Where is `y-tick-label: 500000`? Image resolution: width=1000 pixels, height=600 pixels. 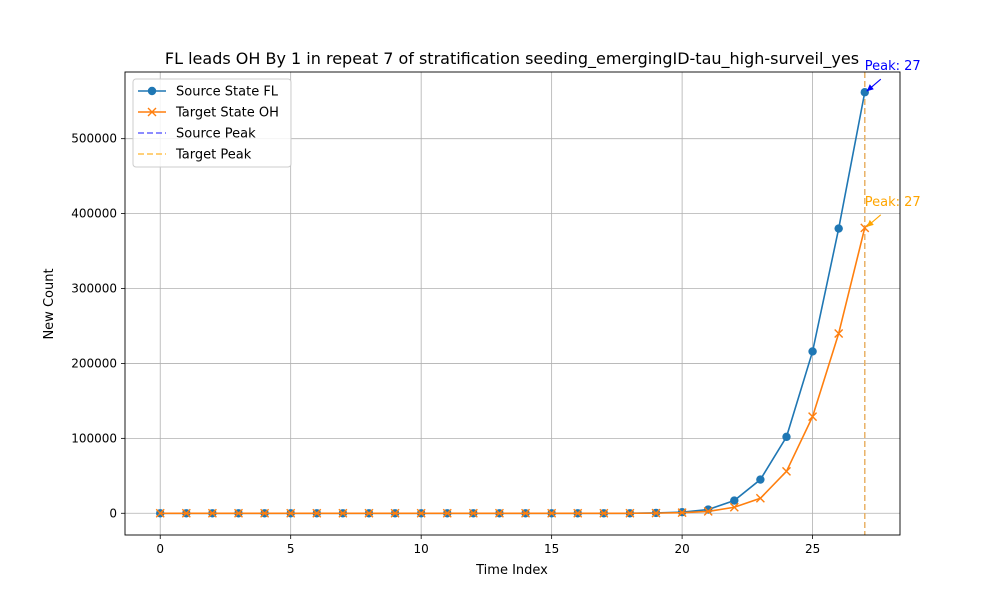
y-tick-label: 500000 is located at coordinates (94, 139).